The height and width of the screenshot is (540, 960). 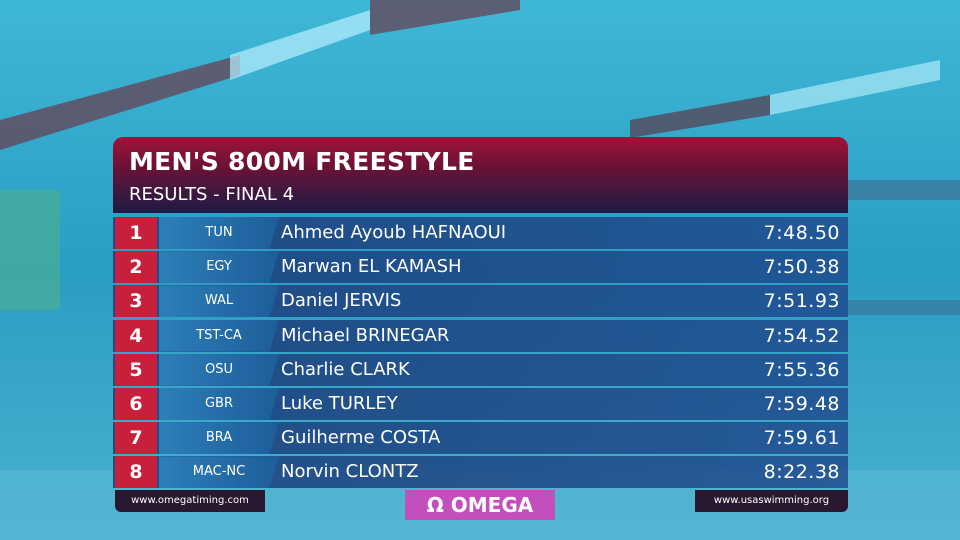 What do you see at coordinates (219, 403) in the screenshot?
I see `country: GBR` at bounding box center [219, 403].